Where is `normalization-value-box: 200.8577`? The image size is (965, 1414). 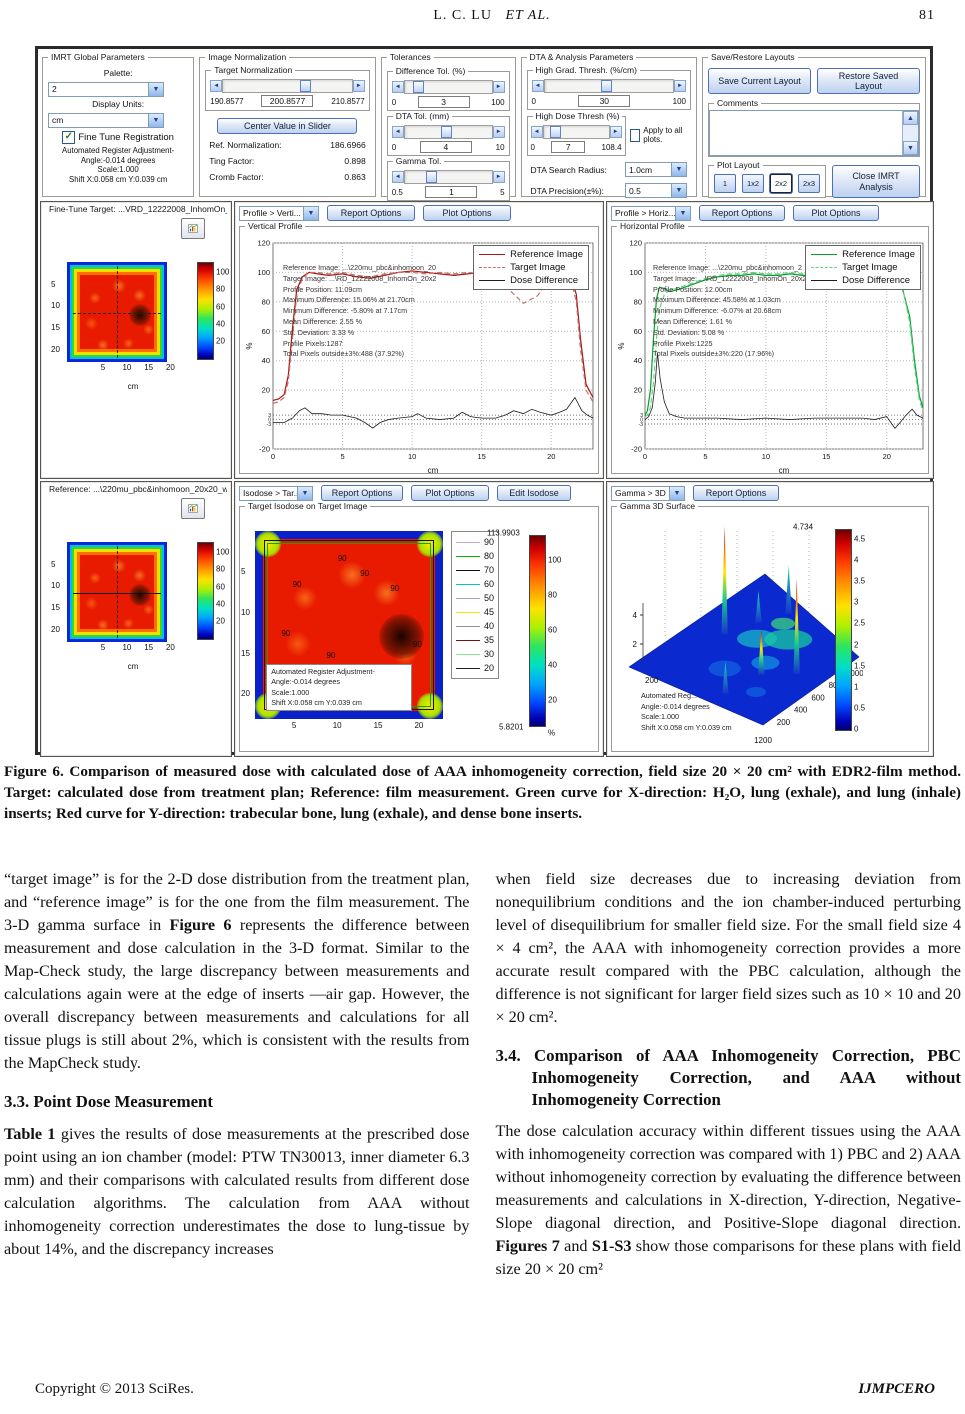 normalization-value-box: 200.8577 is located at coordinates (287, 101).